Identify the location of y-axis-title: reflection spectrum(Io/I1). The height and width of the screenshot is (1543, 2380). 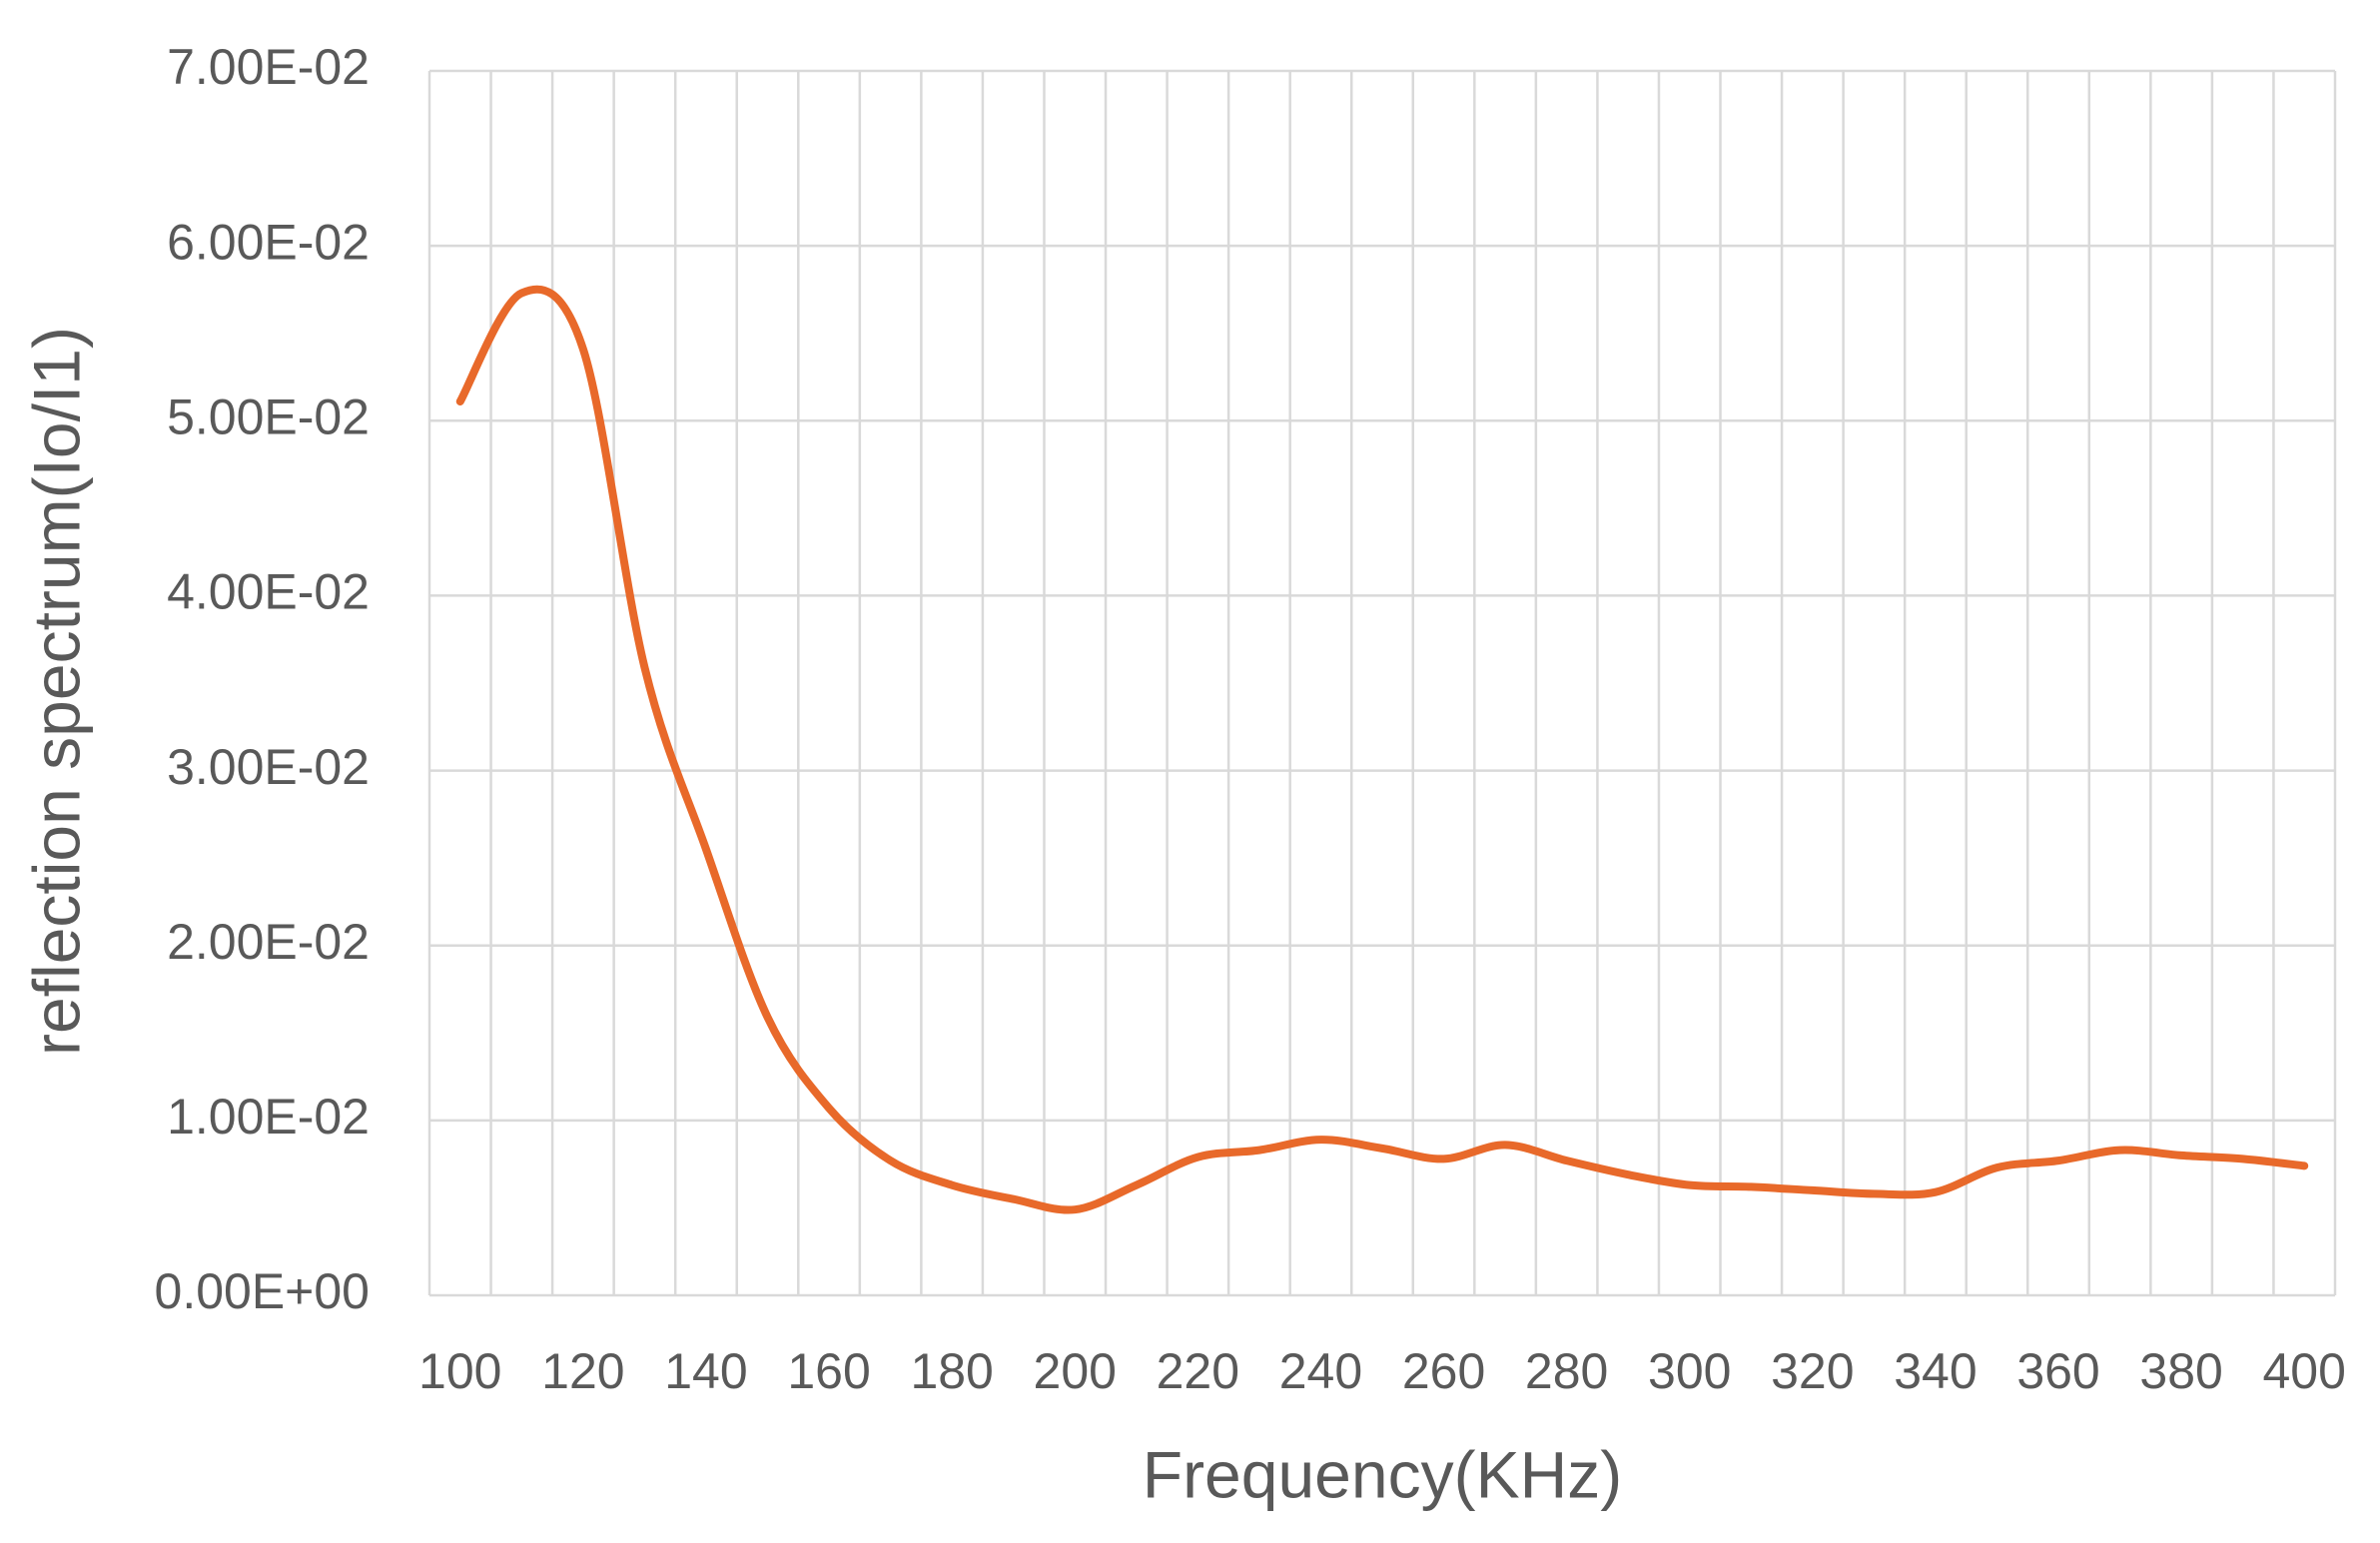
(56, 692).